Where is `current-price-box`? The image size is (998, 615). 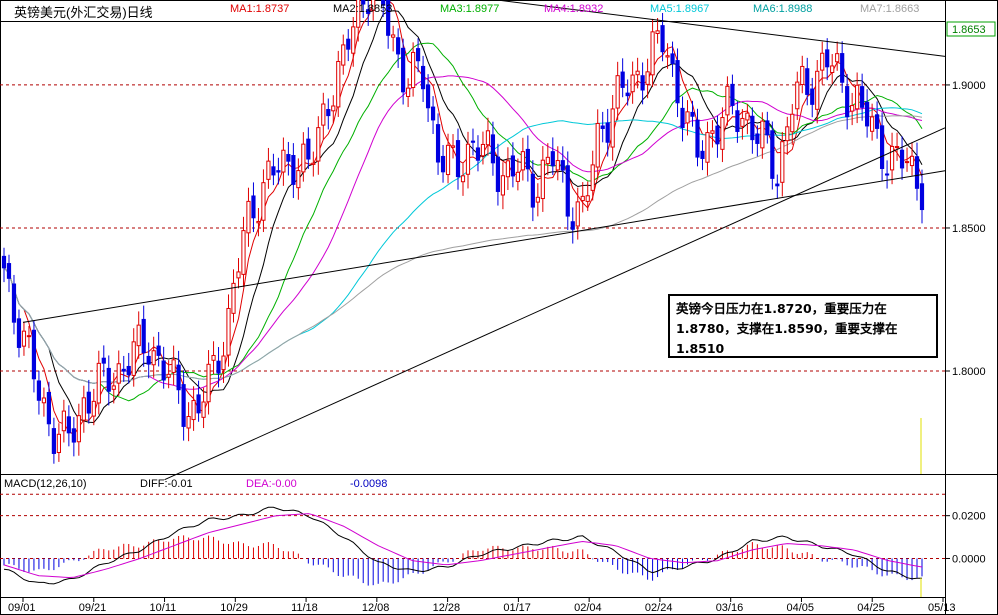
current-price-box is located at coordinates (971, 29).